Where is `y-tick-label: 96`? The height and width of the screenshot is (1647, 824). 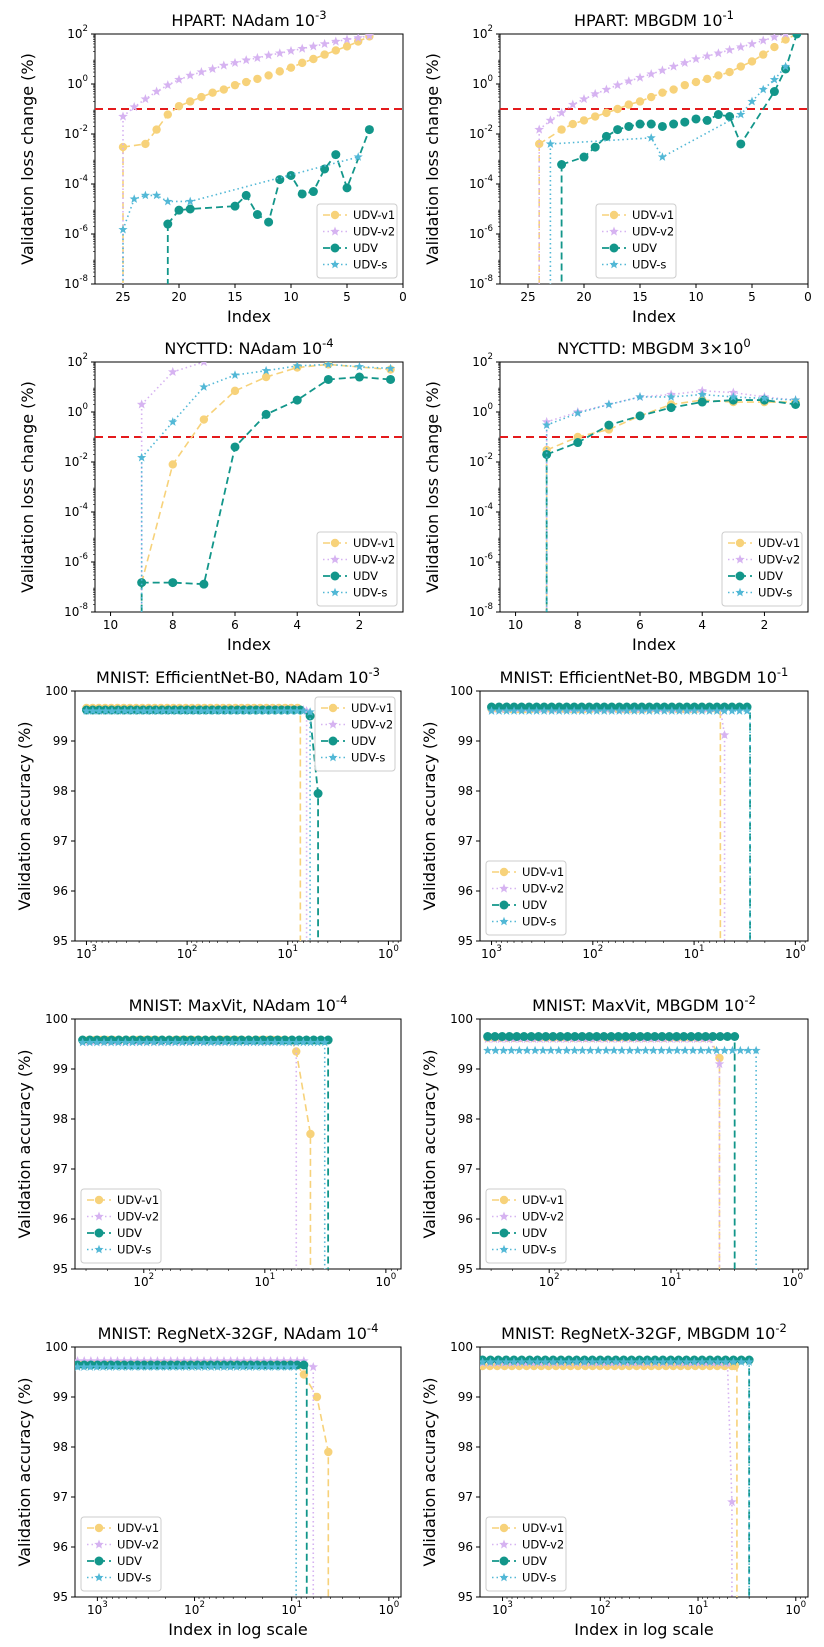 y-tick-label: 96 is located at coordinates (60, 1547).